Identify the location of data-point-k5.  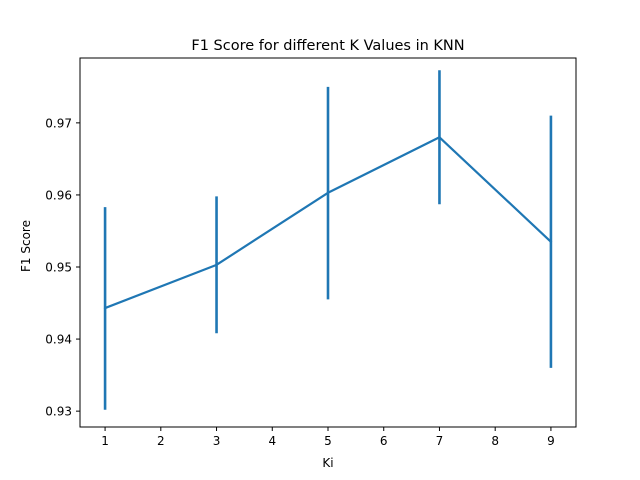
(328, 192).